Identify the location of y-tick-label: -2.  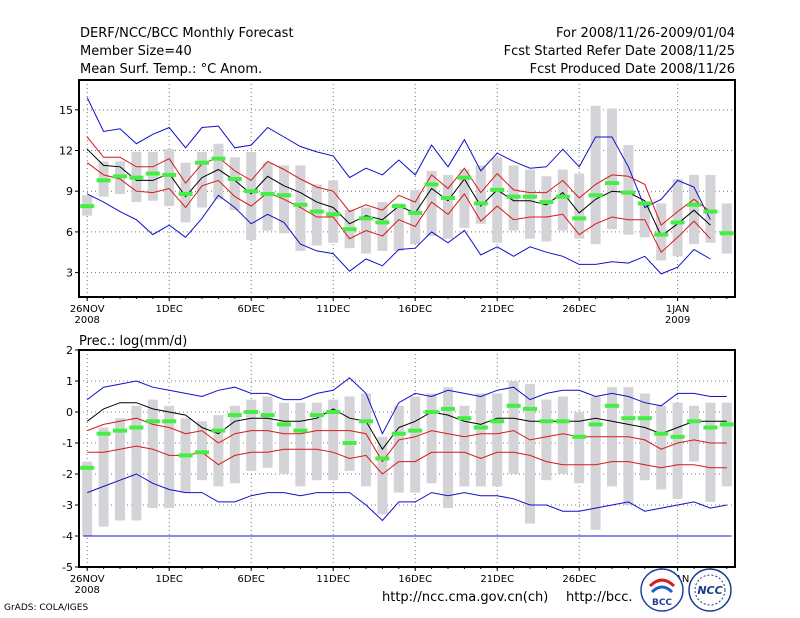
(67, 474).